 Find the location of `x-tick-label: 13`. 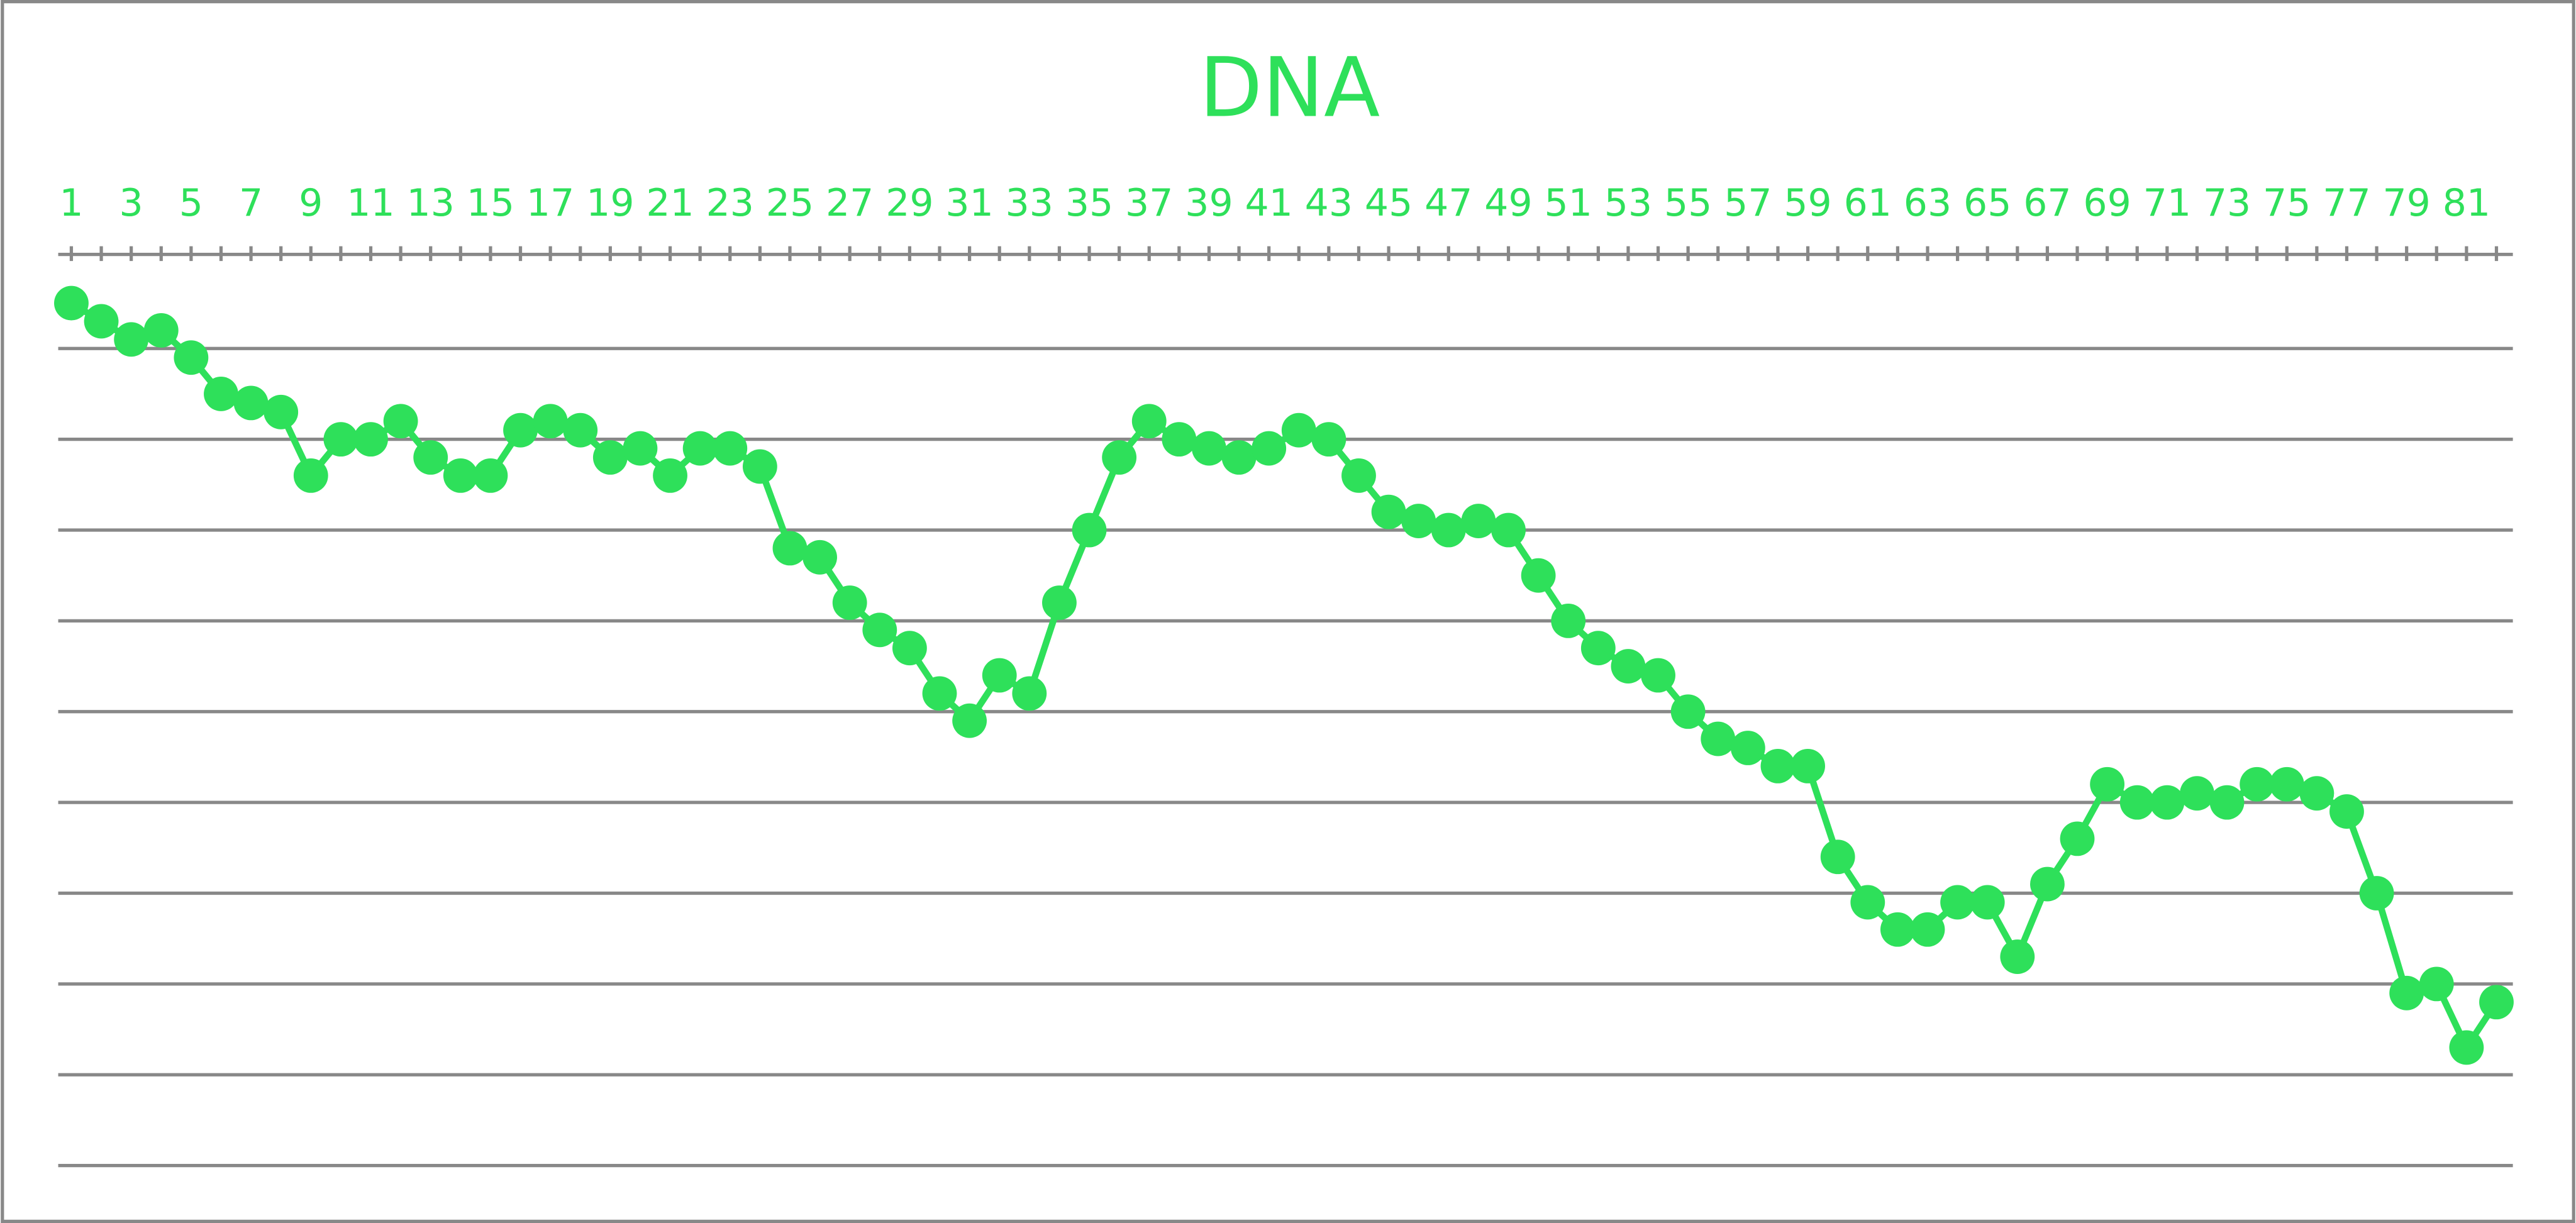

x-tick-label: 13 is located at coordinates (431, 203).